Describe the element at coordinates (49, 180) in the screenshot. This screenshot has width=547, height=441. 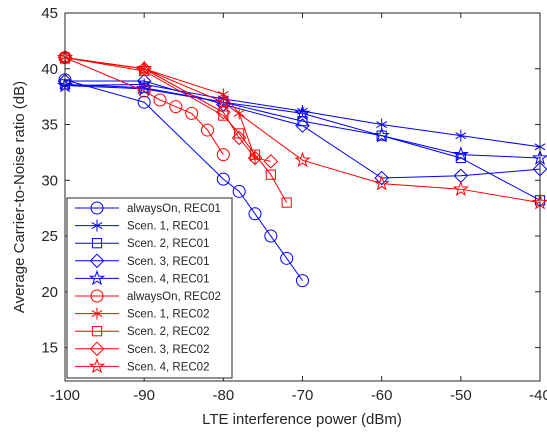
I see `y-tick-label: 30` at that location.